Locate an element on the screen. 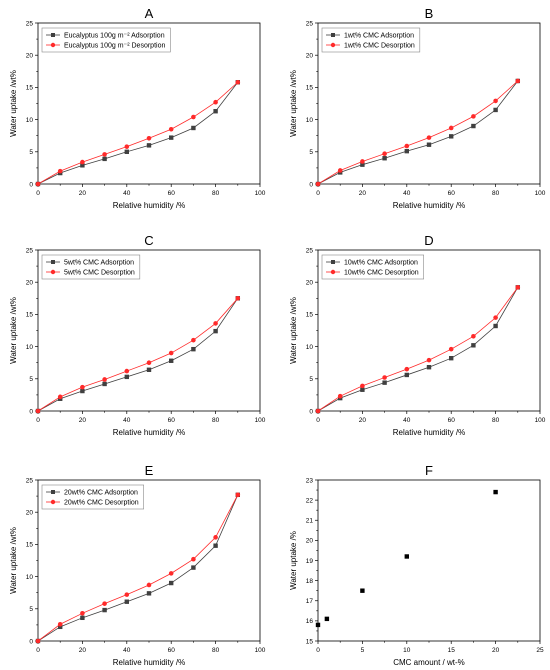 This screenshot has height=670, width=550. y-tick-label: 18 is located at coordinates (310, 581).